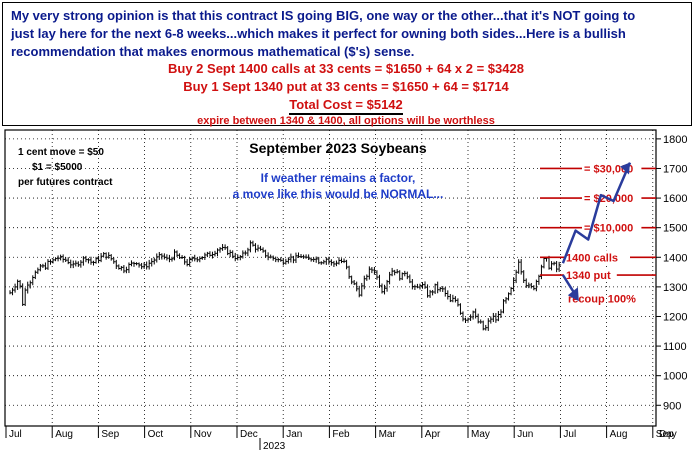  I want to click on x-month-label-3: Oct, so click(156, 434).